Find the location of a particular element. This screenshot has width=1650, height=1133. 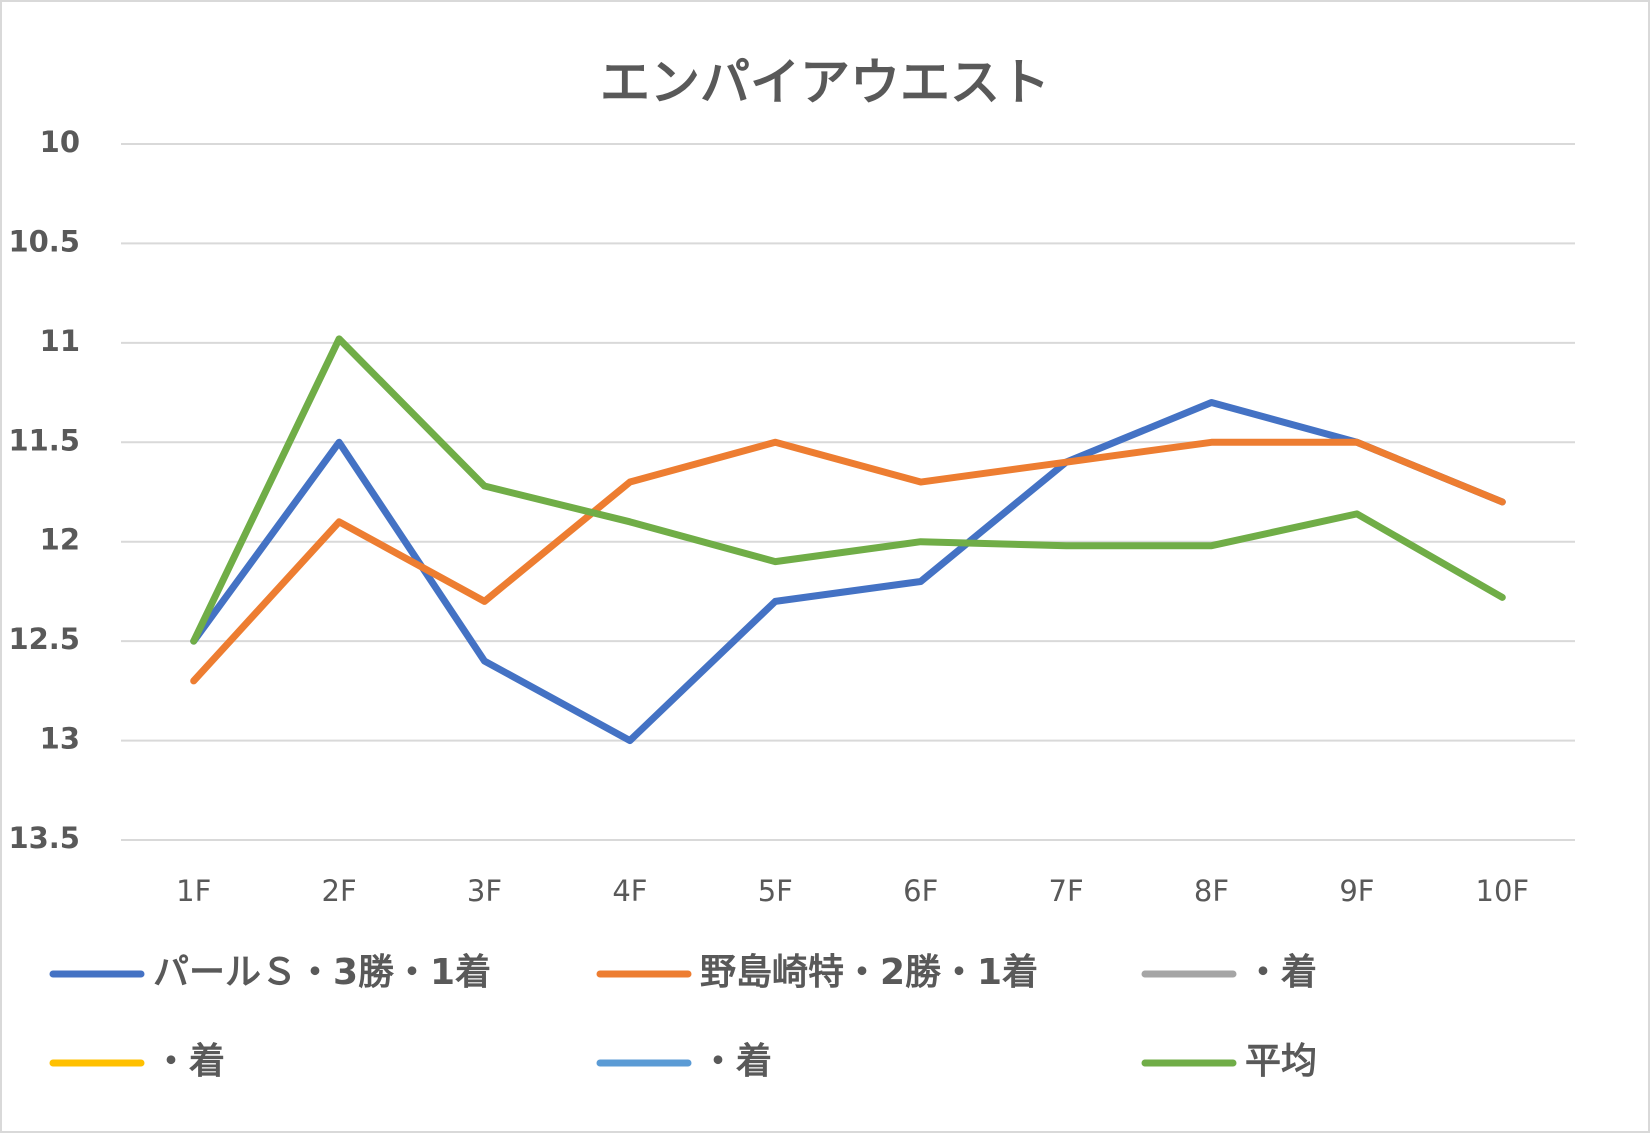

y-tick-label: 12 is located at coordinates (60, 540).